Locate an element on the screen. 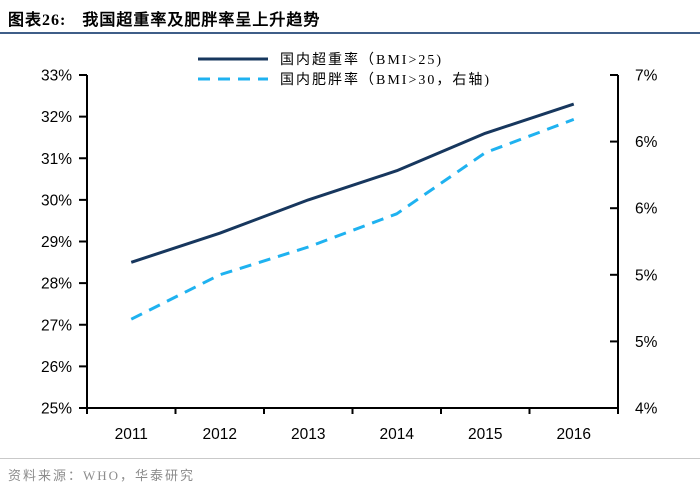 The width and height of the screenshot is (700, 492). title-divider is located at coordinates (350, 33).